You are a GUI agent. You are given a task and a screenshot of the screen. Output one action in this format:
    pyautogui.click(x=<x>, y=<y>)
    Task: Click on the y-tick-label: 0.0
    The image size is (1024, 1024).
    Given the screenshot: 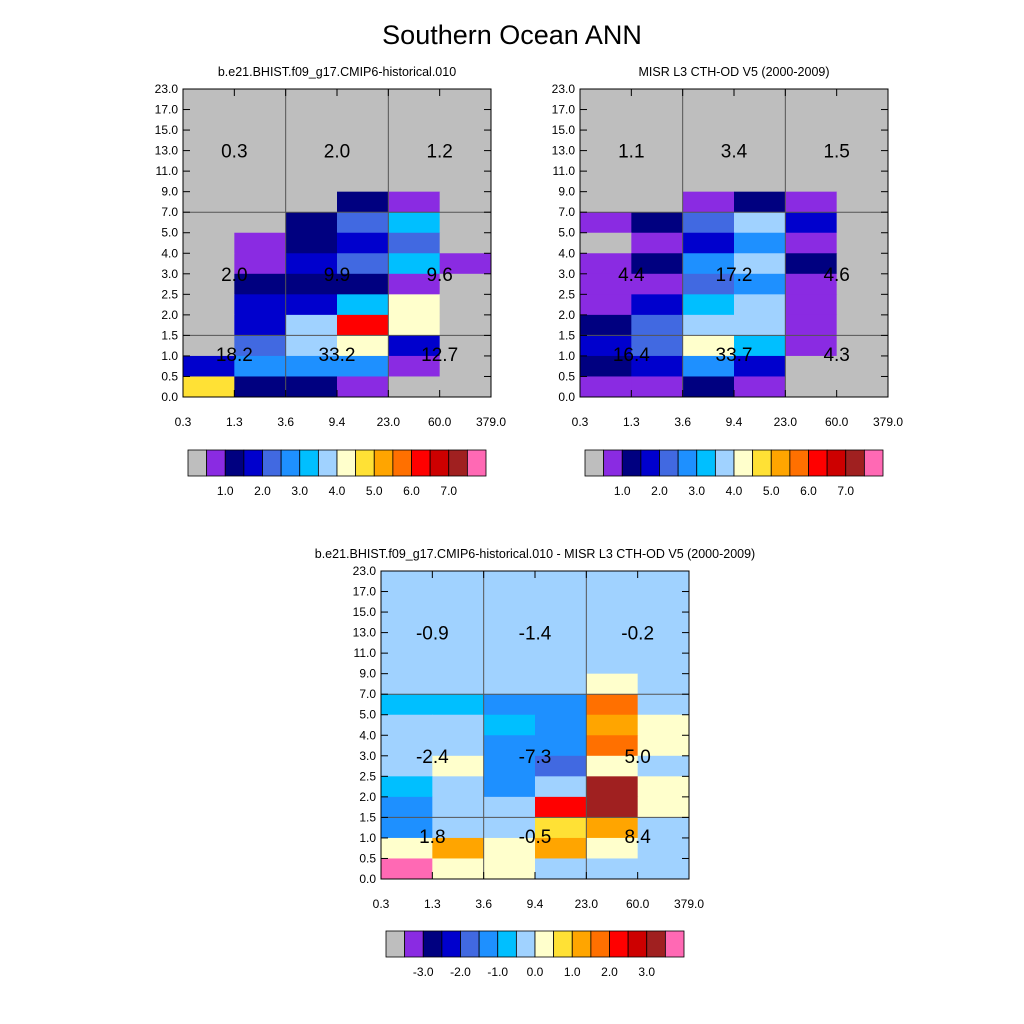 What is the action you would take?
    pyautogui.click(x=566, y=397)
    